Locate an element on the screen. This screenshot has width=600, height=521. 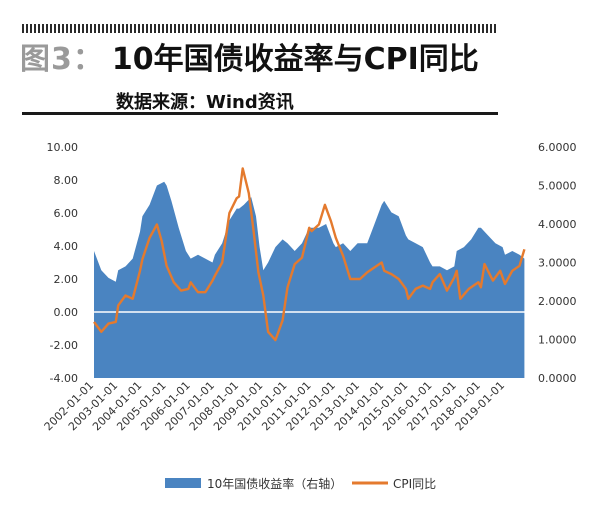
right-axis-tick-label: 3.0000 is located at coordinates (557, 263).